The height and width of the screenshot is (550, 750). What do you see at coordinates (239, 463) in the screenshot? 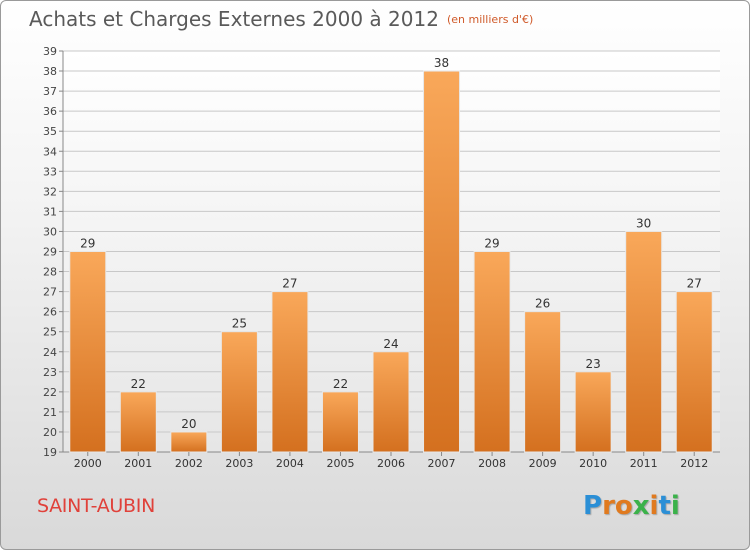
I see `x-tick-label: 2003` at bounding box center [239, 463].